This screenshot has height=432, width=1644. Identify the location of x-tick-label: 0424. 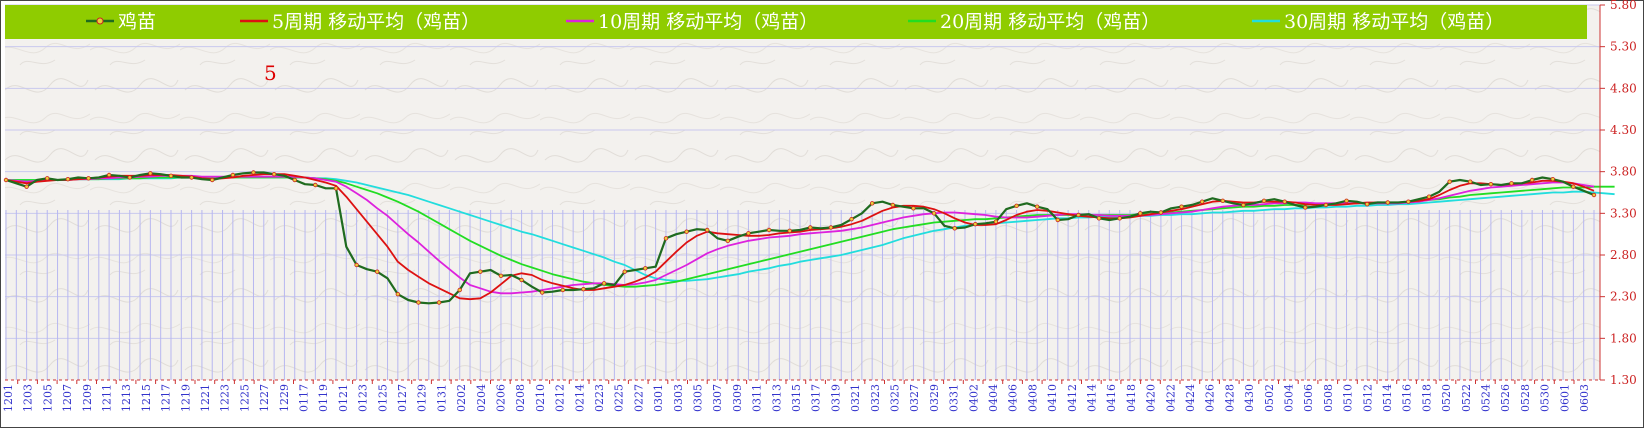
(1190, 398).